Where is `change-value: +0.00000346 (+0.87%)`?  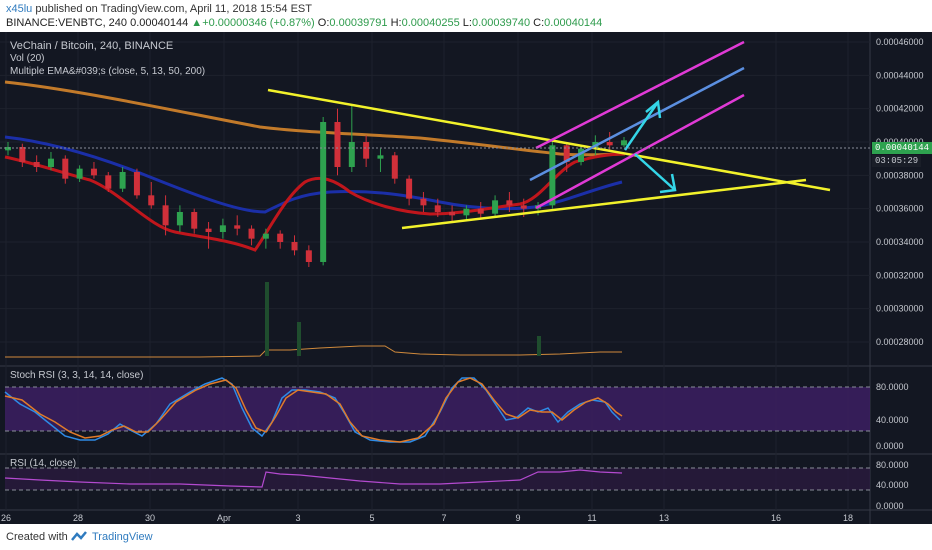
change-value: +0.00000346 (+0.87%) is located at coordinates (258, 23).